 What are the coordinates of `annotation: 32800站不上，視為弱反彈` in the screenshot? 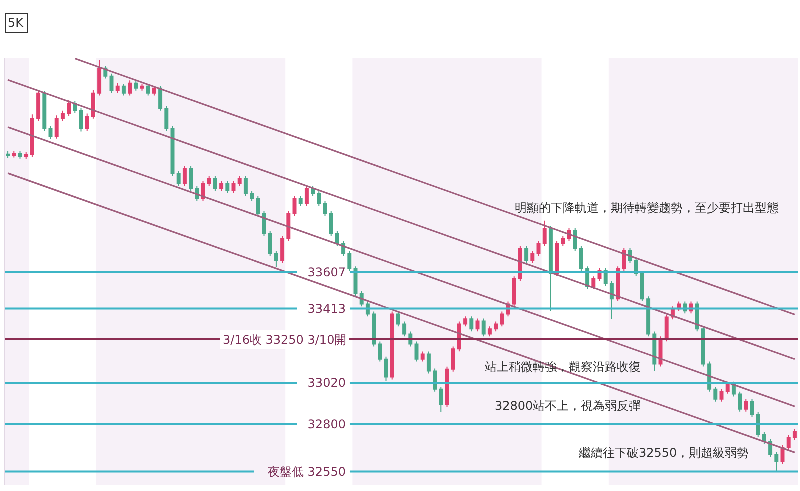 It's located at (568, 406).